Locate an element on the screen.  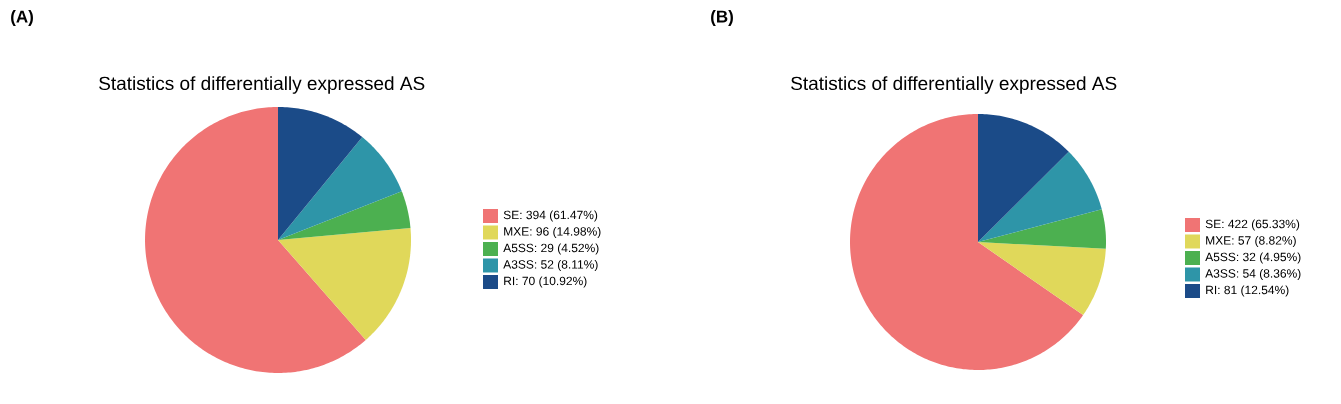
text: (A) is located at coordinates (22, 18).